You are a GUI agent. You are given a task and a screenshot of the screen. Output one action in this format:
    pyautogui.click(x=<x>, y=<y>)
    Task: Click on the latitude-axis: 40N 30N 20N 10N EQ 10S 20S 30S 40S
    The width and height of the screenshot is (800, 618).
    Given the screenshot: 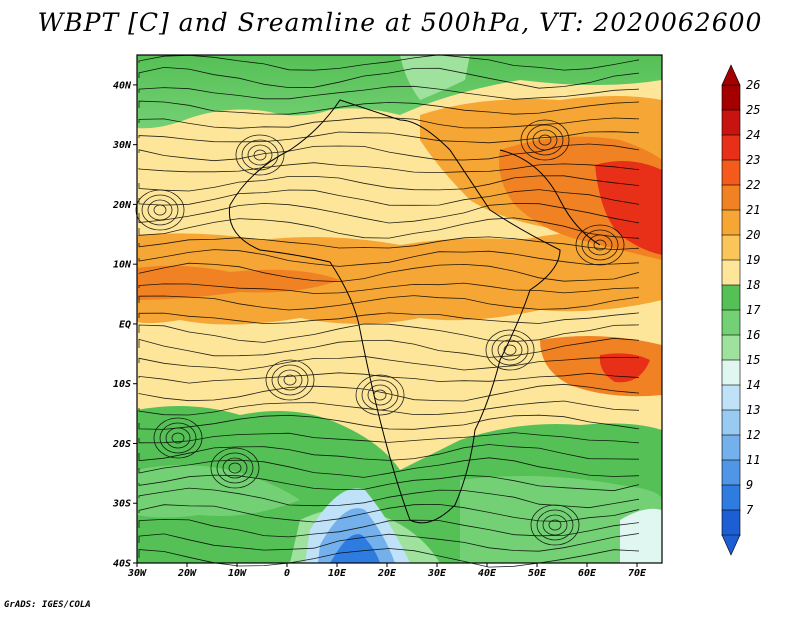 What is the action you would take?
    pyautogui.click(x=124, y=325)
    